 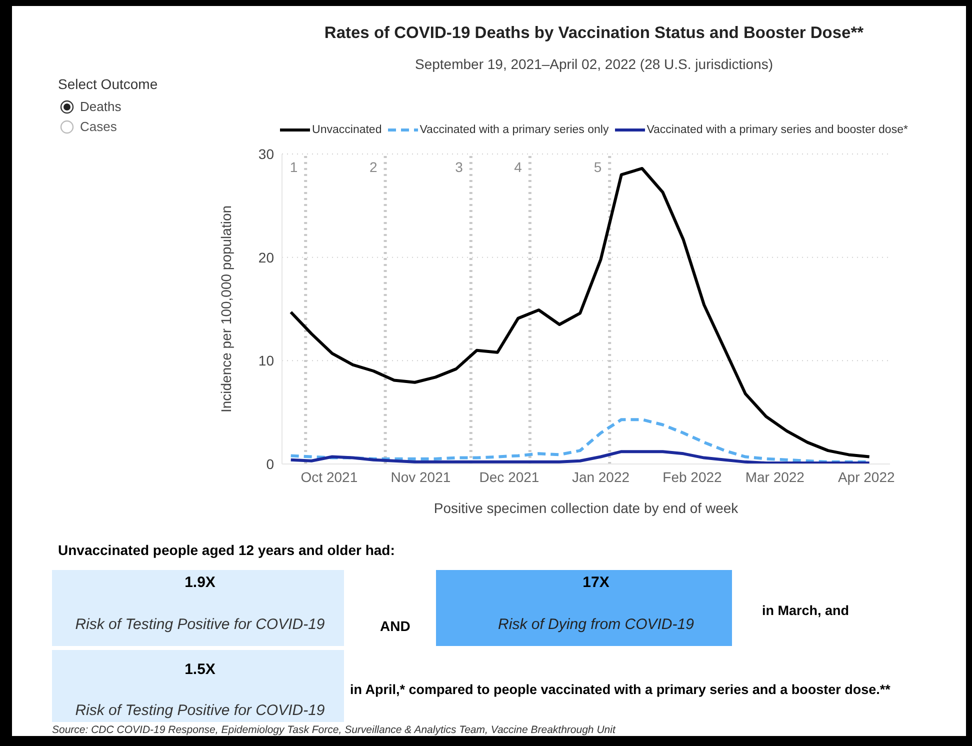 I want to click on y-axis-title: Incidence per 100,000 population, so click(x=226, y=309).